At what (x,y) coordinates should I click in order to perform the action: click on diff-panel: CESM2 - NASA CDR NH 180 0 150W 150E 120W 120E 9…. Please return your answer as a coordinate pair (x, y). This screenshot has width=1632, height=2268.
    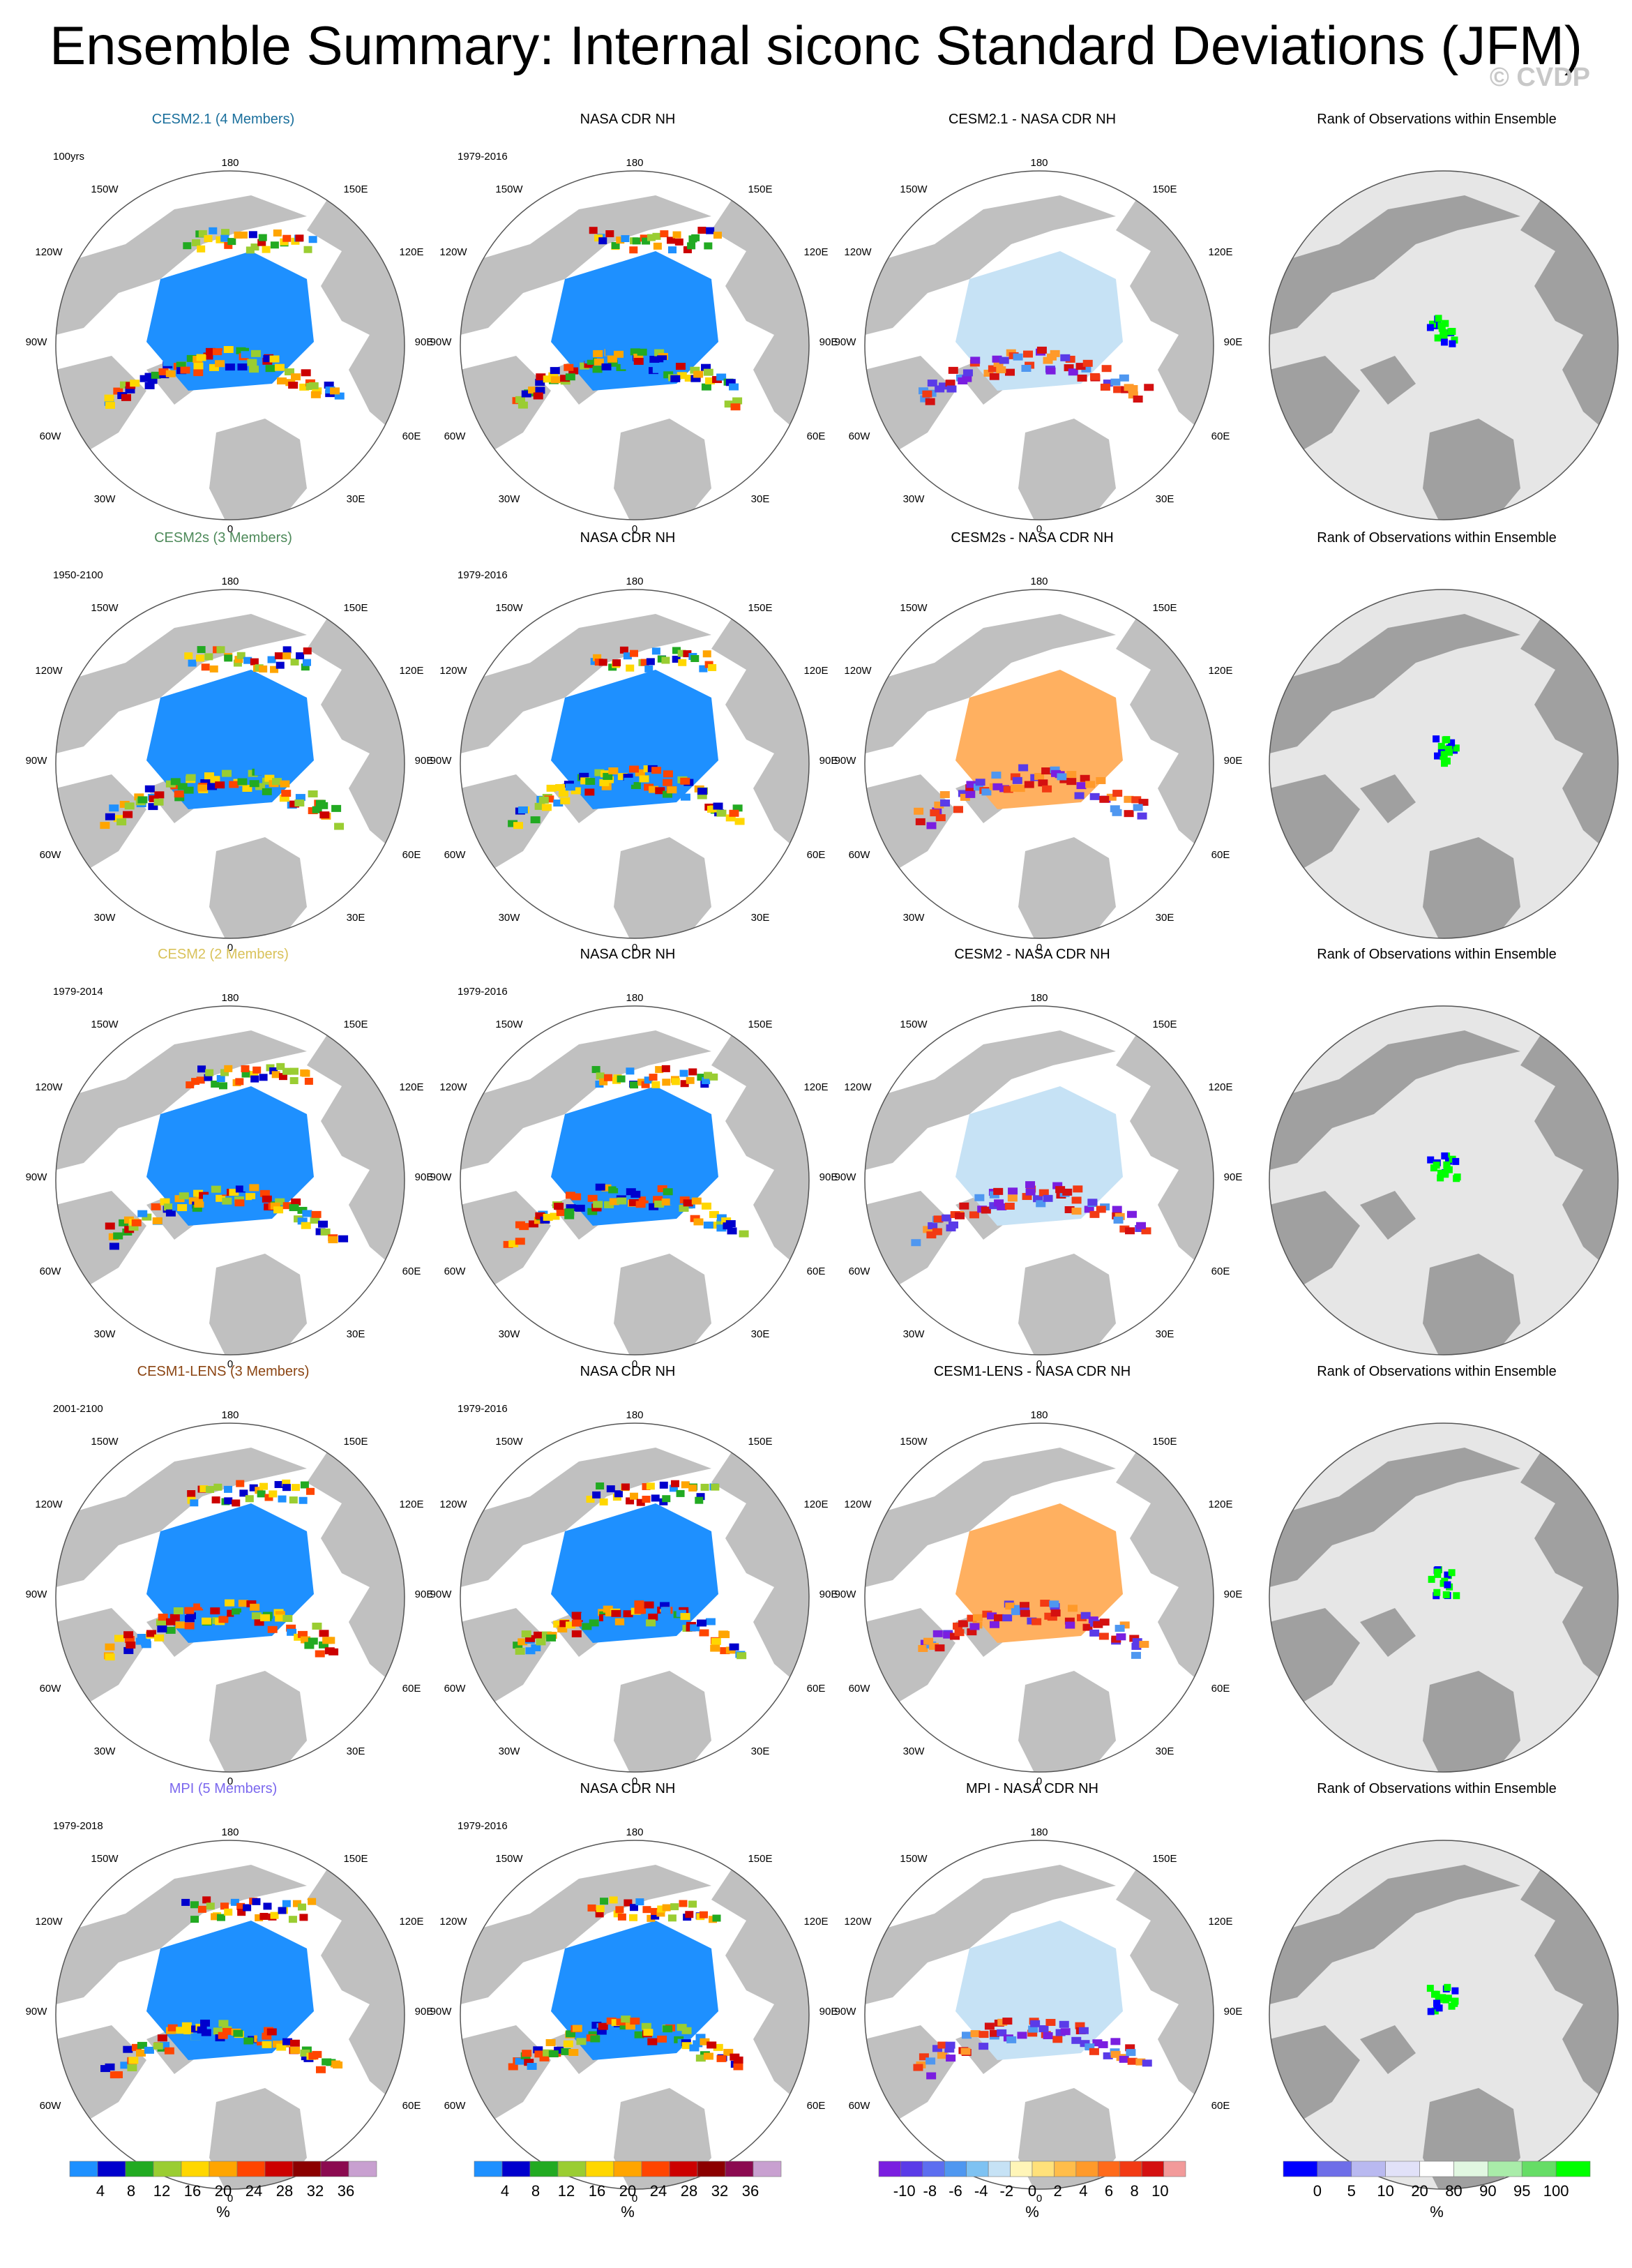
    Looking at the image, I should click on (1039, 1158).